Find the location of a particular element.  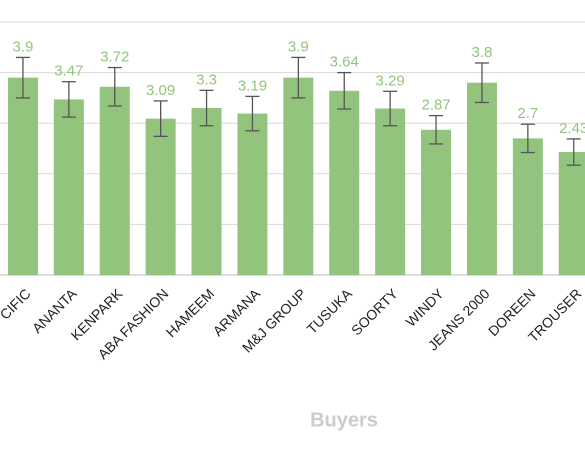

x-tick-label: WINDY is located at coordinates (424, 307).